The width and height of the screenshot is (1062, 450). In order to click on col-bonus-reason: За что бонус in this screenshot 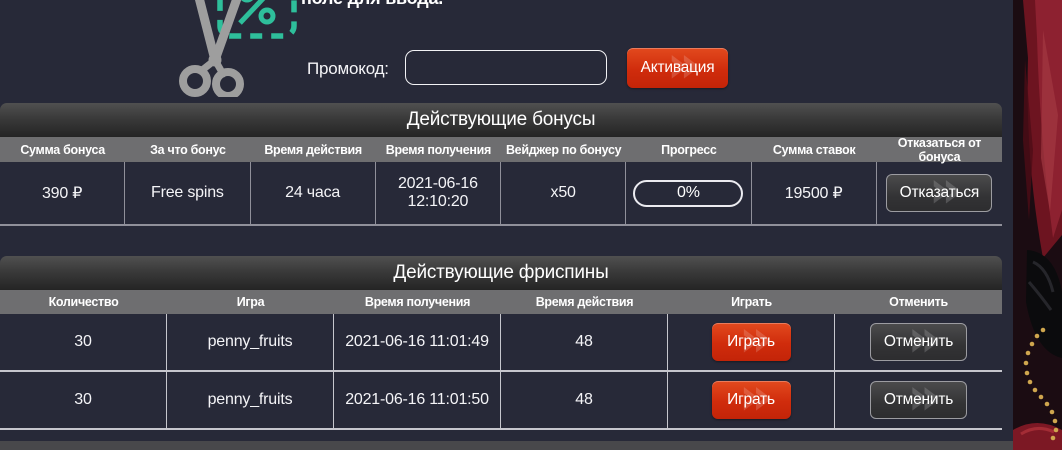, I will do `click(188, 149)`.